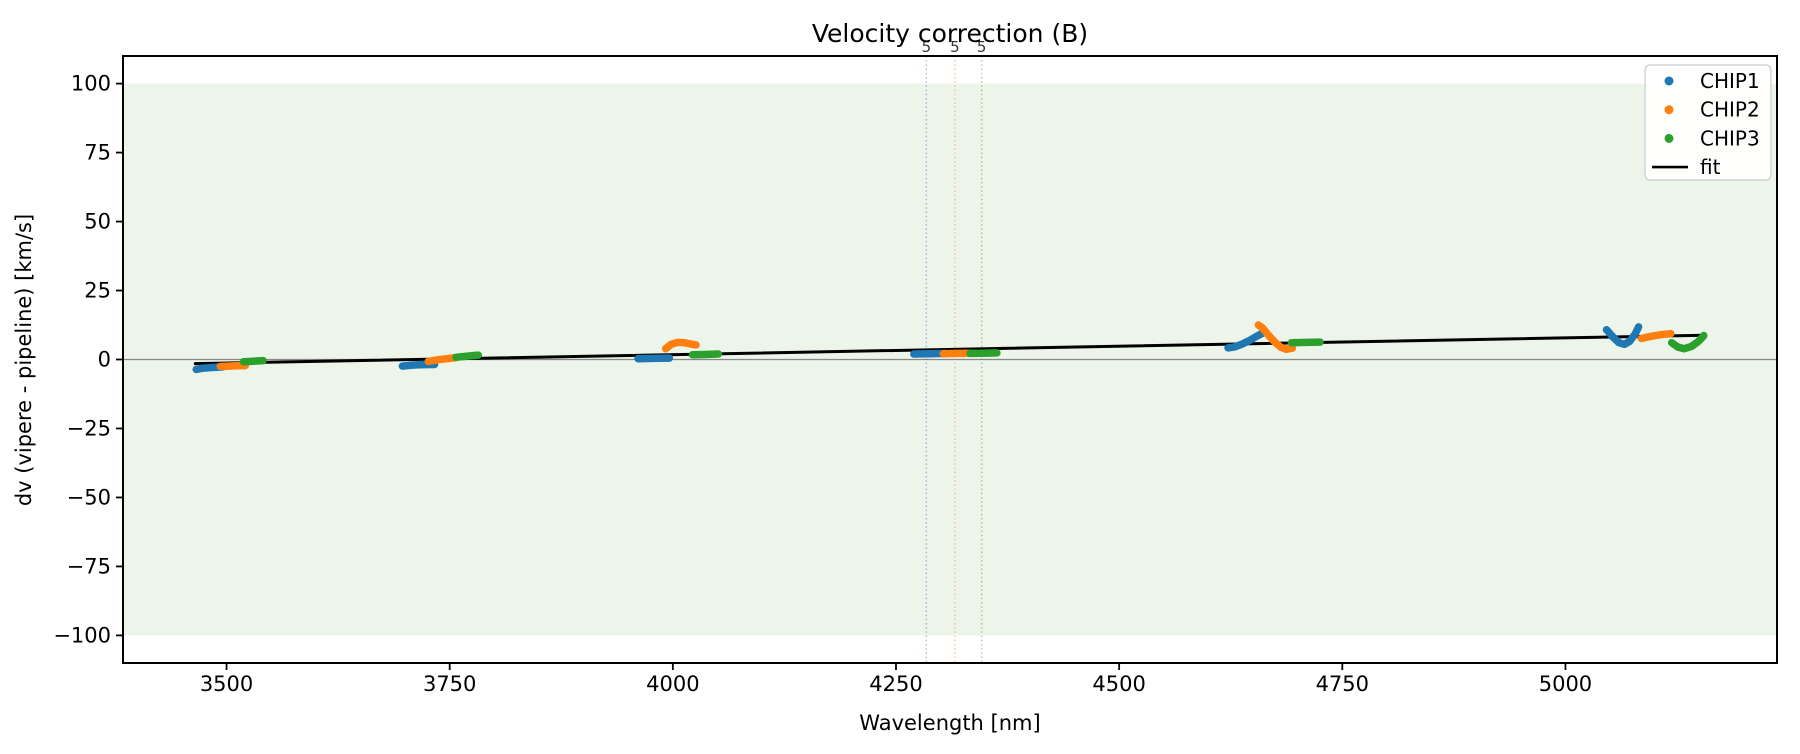  Describe the element at coordinates (1342, 684) in the screenshot. I see `x-tick-label: 4750` at that location.